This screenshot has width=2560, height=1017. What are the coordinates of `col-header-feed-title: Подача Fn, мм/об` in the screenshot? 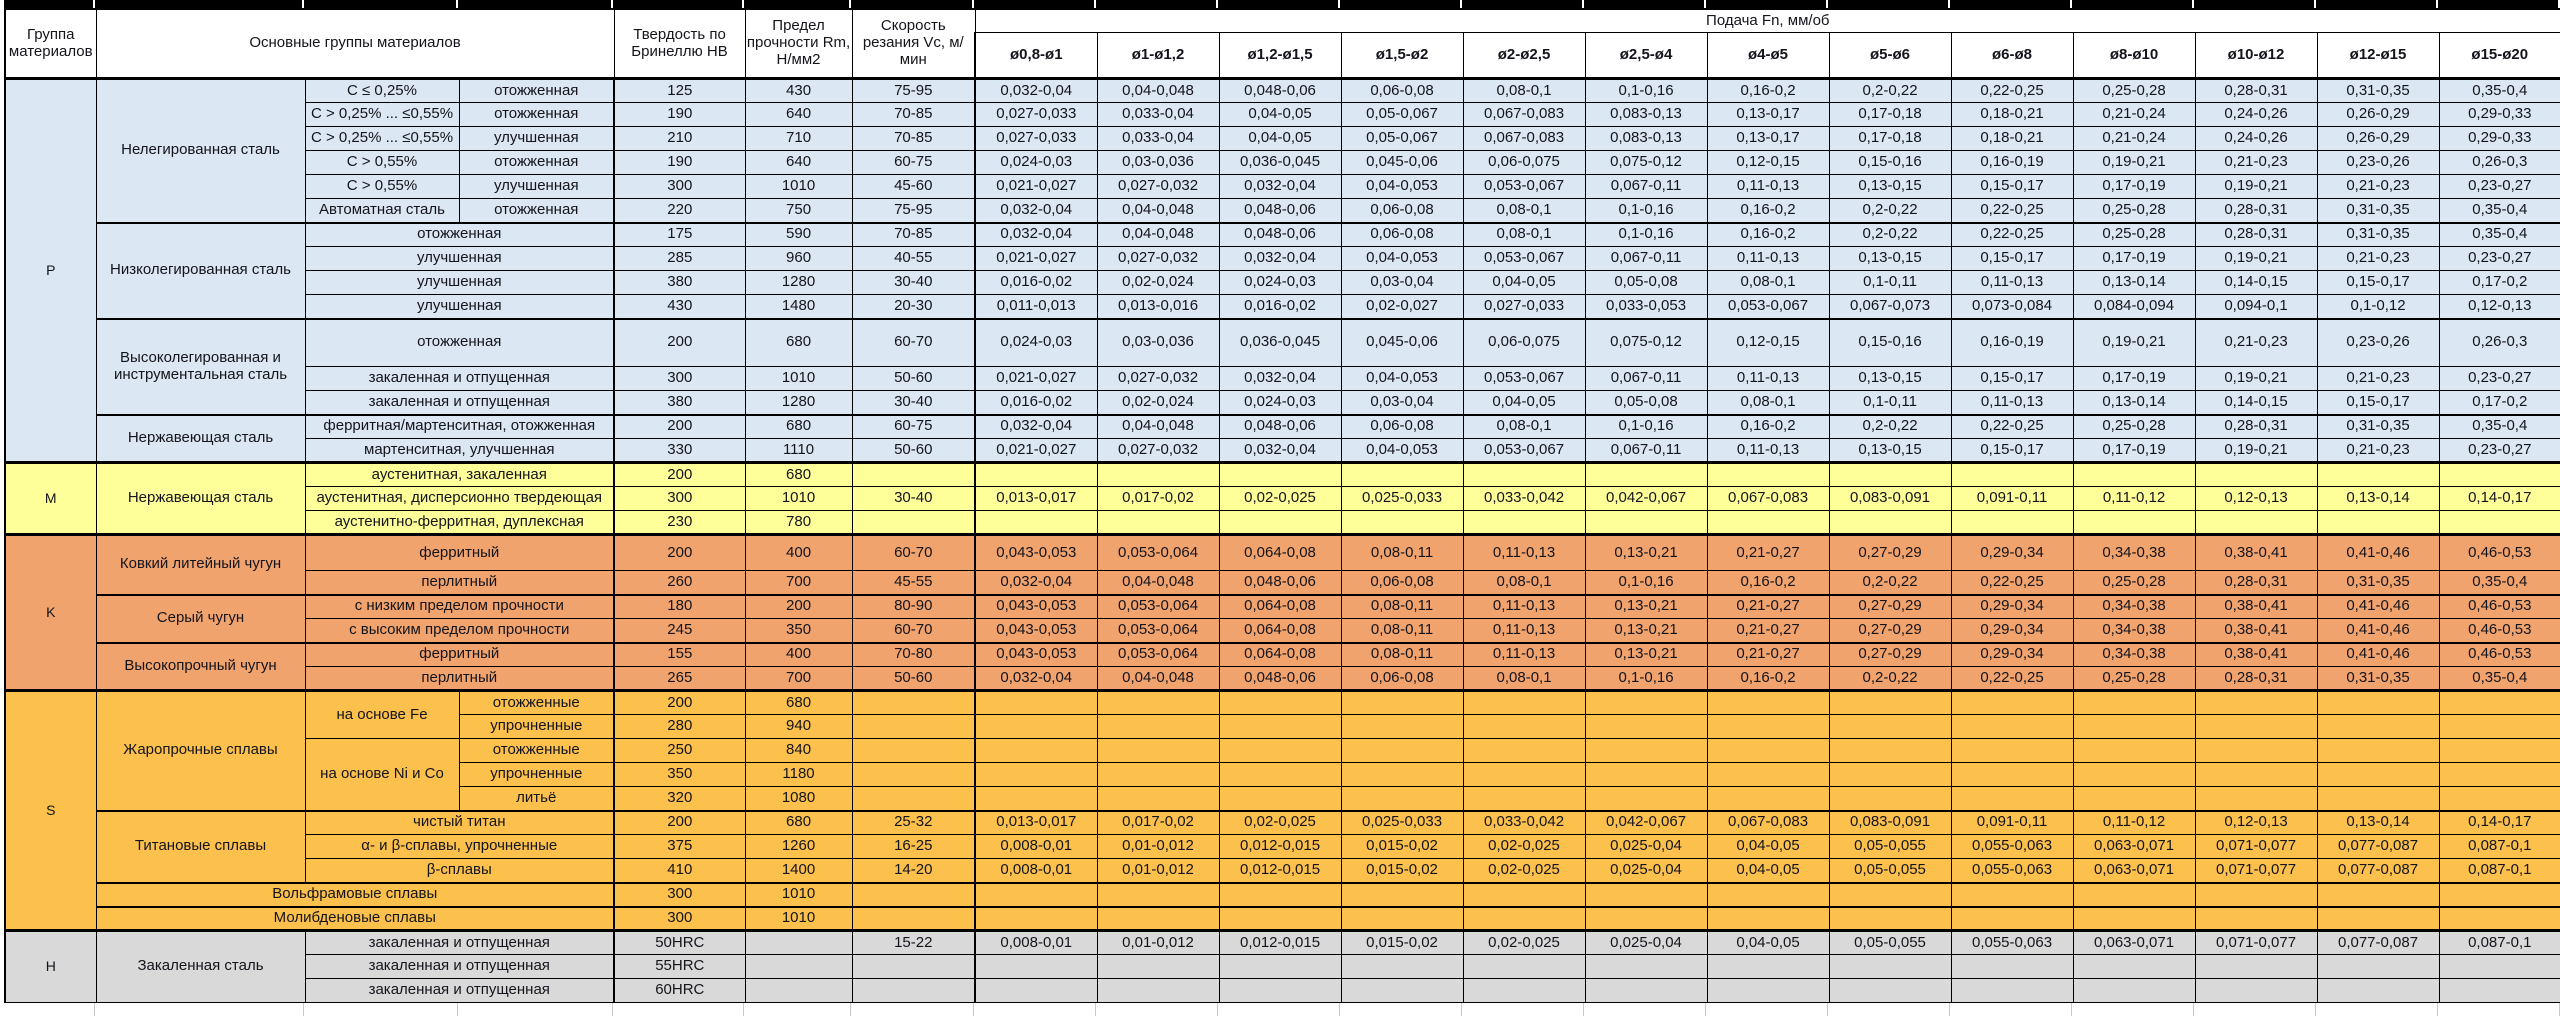 It's located at (1767, 20).